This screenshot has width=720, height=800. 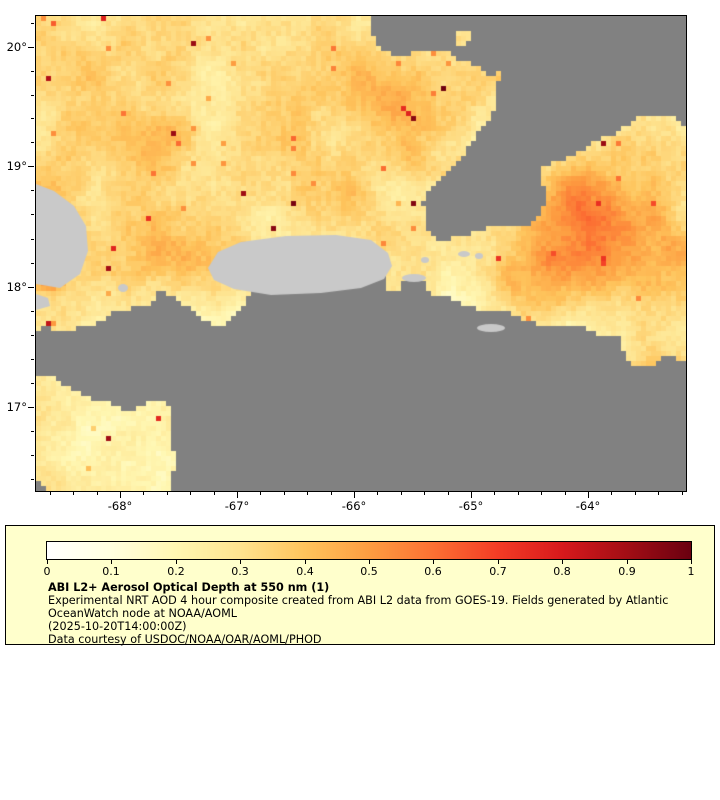 What do you see at coordinates (627, 571) in the screenshot?
I see `colorbar-tick-label: 0.9` at bounding box center [627, 571].